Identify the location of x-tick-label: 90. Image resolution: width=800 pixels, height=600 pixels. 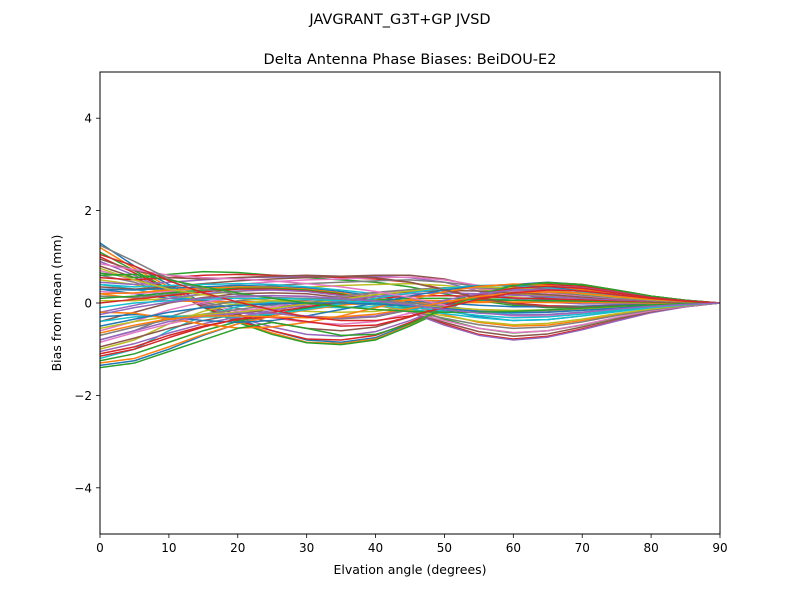
(719, 548).